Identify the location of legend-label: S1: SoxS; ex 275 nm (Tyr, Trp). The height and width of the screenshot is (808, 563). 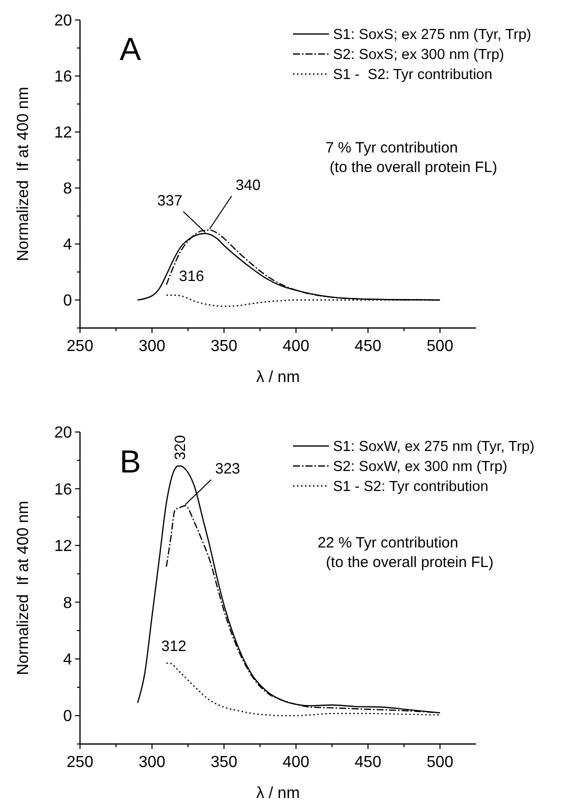
(432, 35).